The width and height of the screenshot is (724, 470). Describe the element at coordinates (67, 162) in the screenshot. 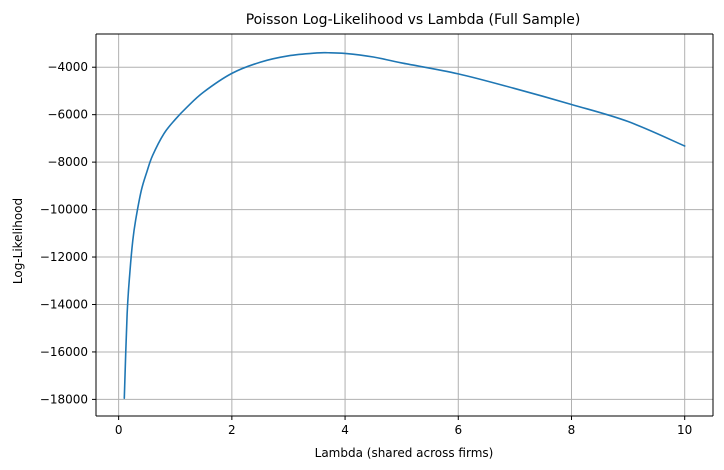

I see `y-tick-label: −8000` at that location.